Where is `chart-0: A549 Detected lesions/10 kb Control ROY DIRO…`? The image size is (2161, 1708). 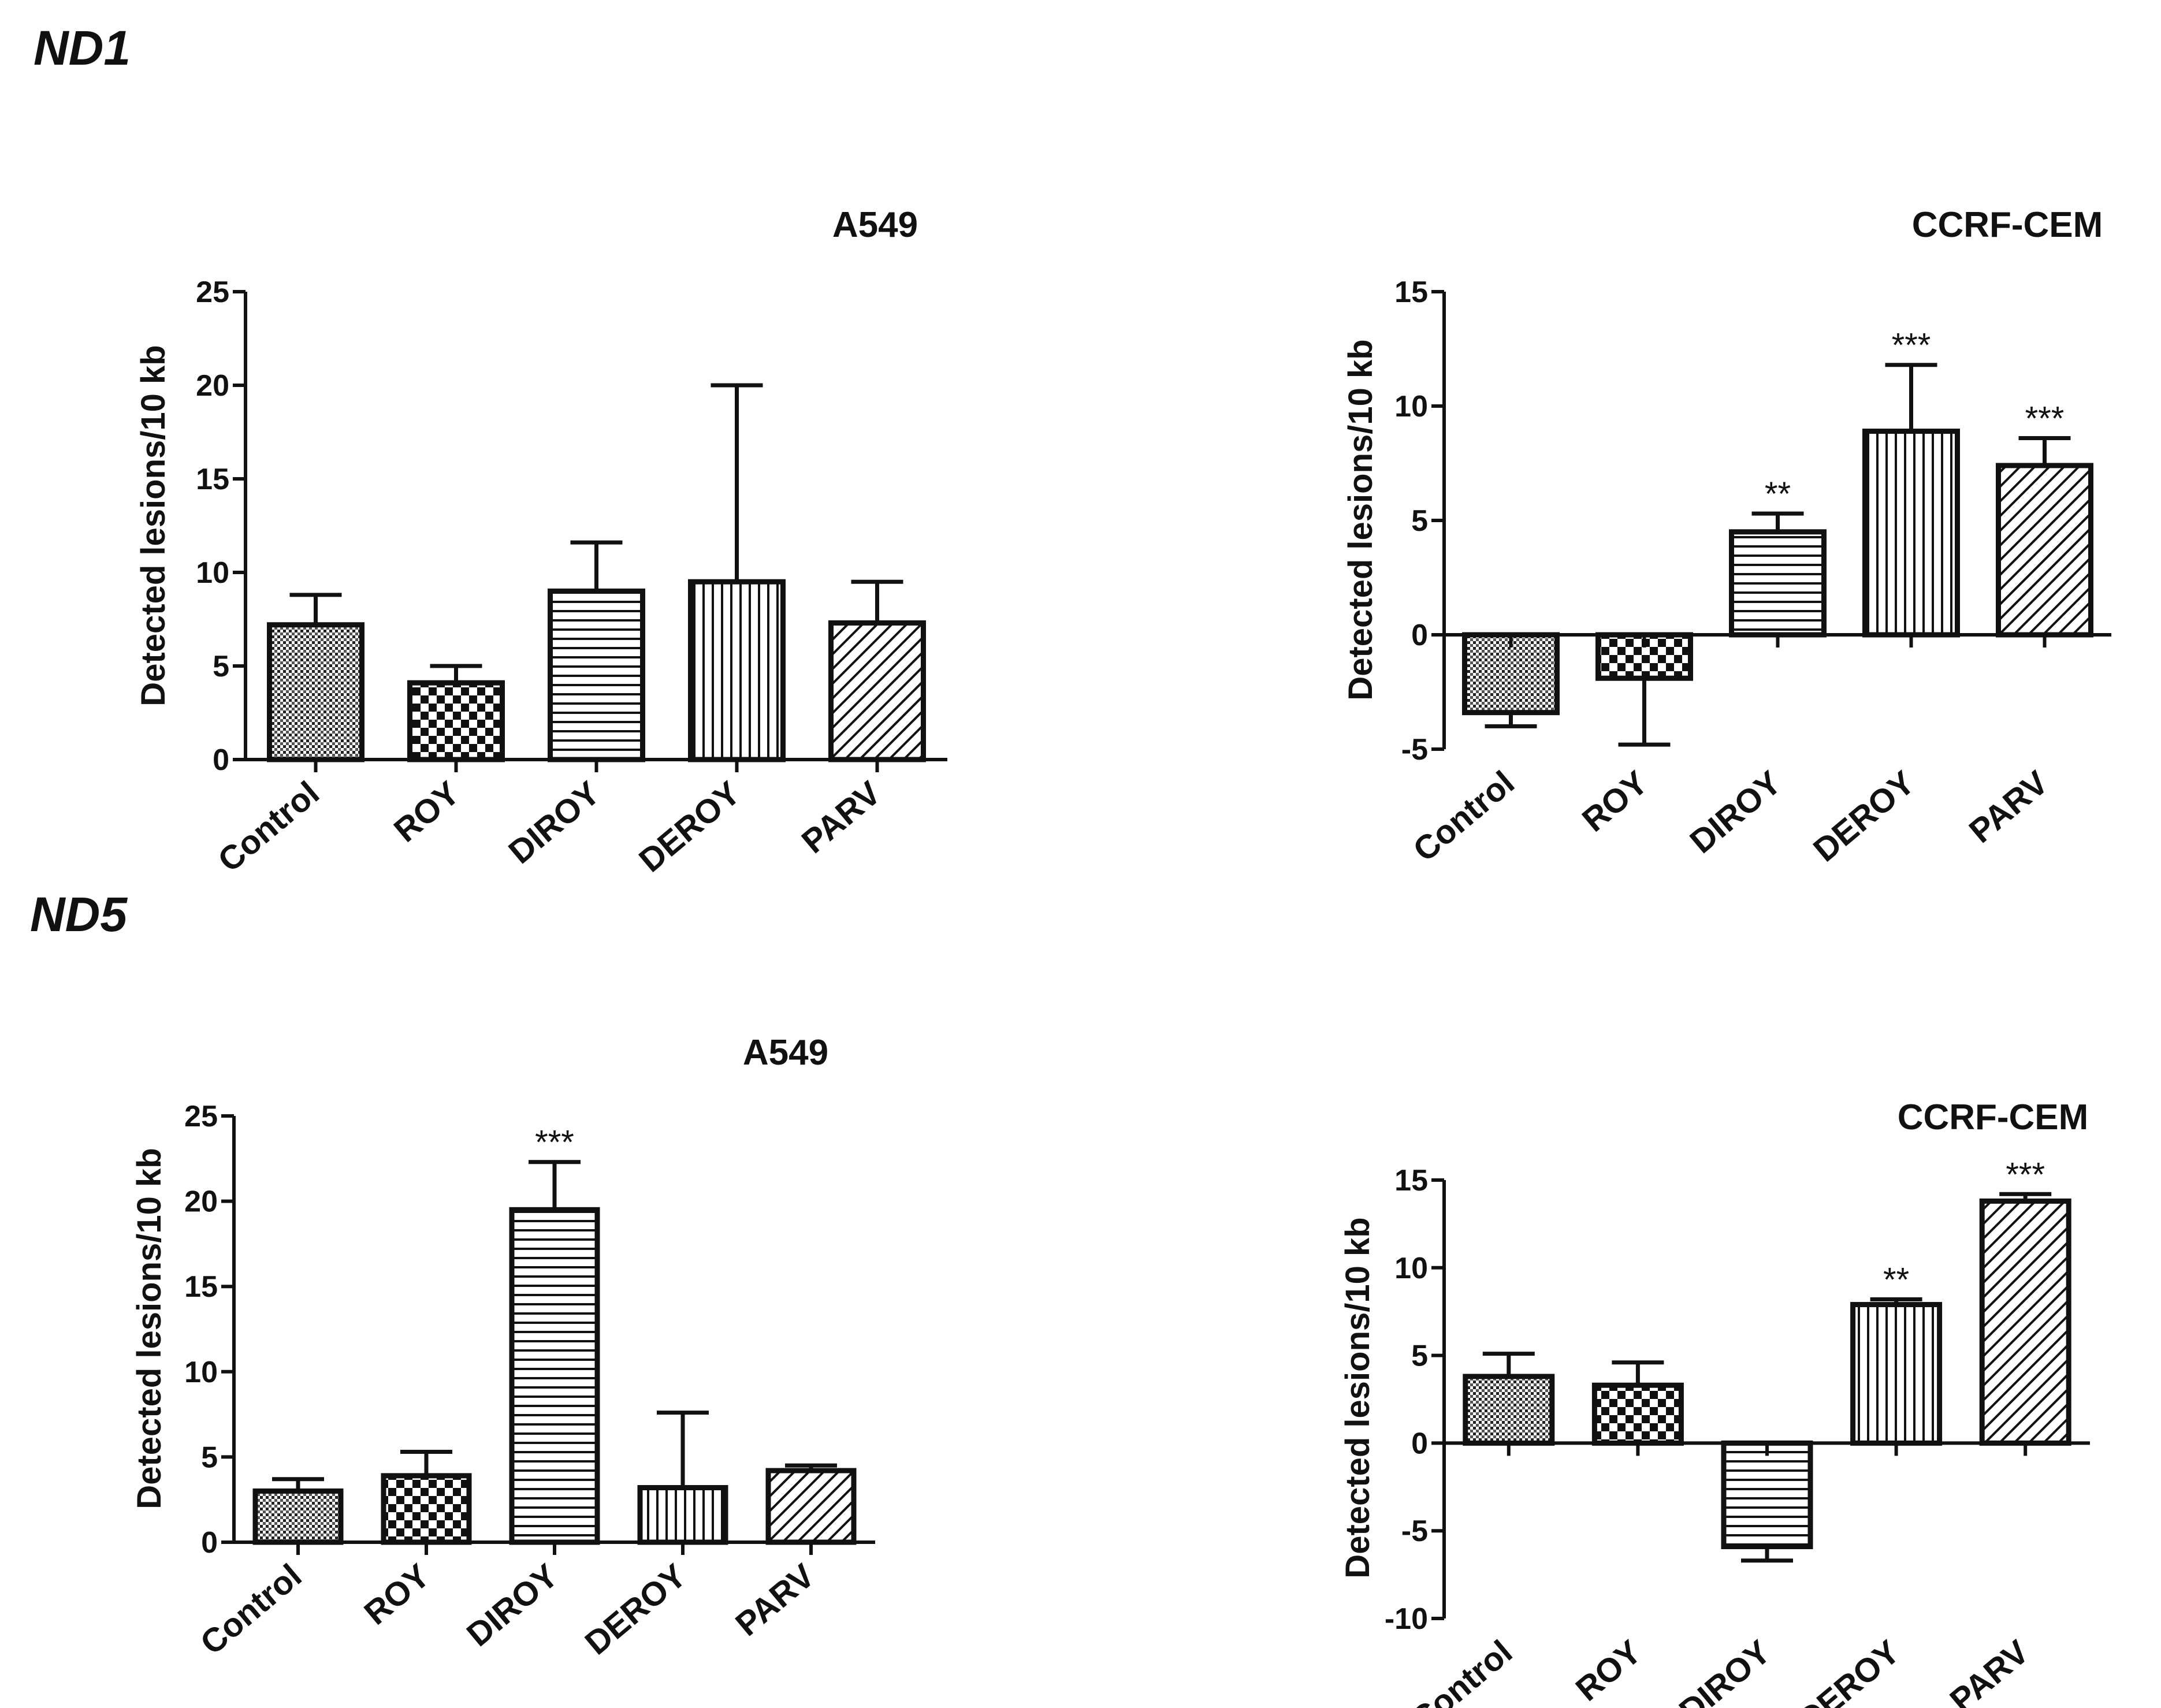 chart-0: A549 Detected lesions/10 kb Control ROY DIRO… is located at coordinates (541, 542).